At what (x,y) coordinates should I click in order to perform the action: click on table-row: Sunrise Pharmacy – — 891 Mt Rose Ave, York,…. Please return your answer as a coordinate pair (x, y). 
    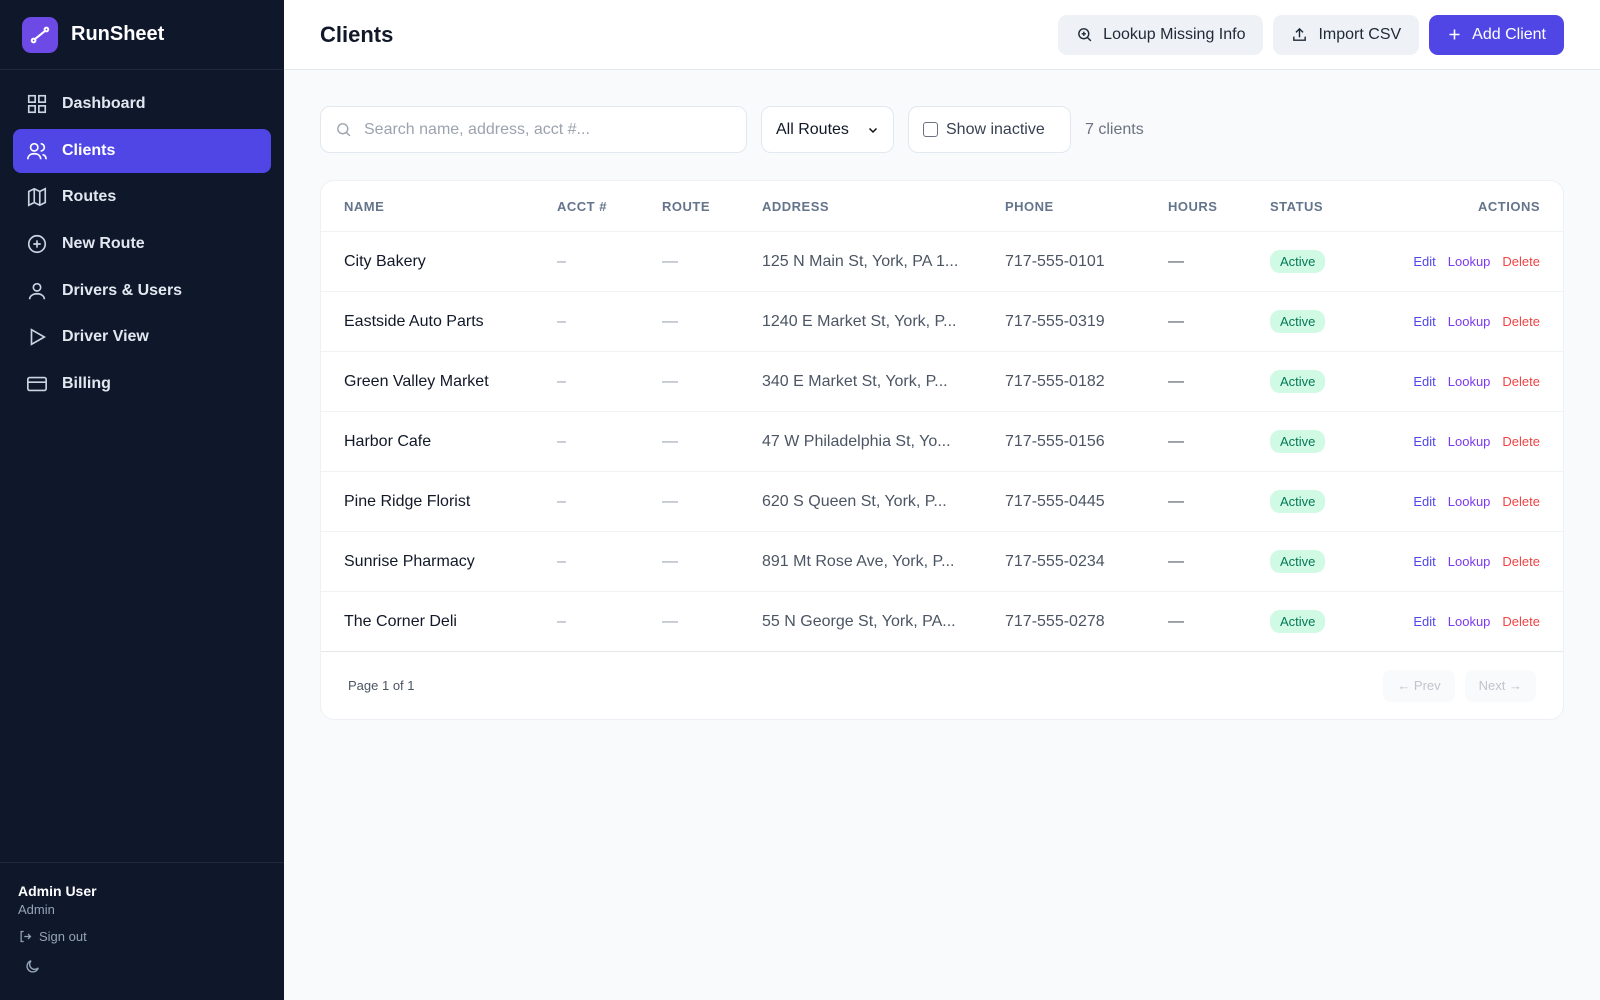
    Looking at the image, I should click on (942, 561).